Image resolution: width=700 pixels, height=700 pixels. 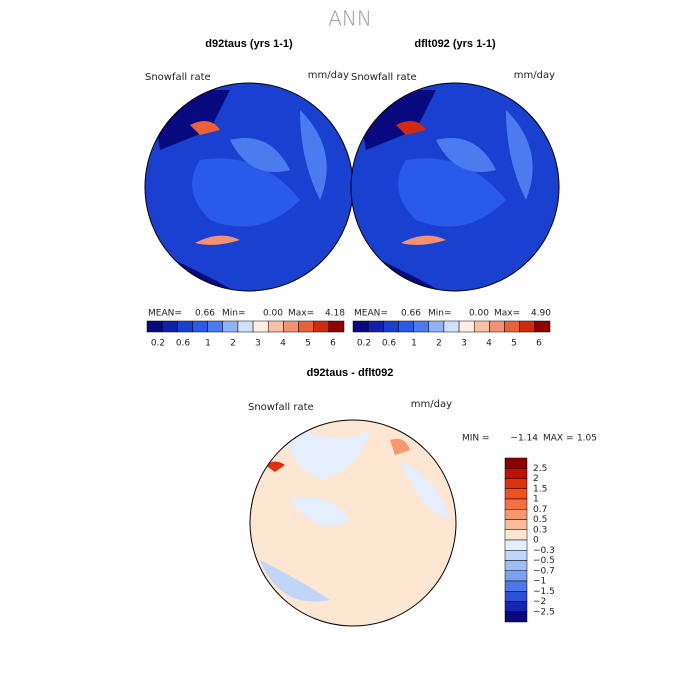 What do you see at coordinates (544, 592) in the screenshot?
I see `colorbar-label: −1.5` at bounding box center [544, 592].